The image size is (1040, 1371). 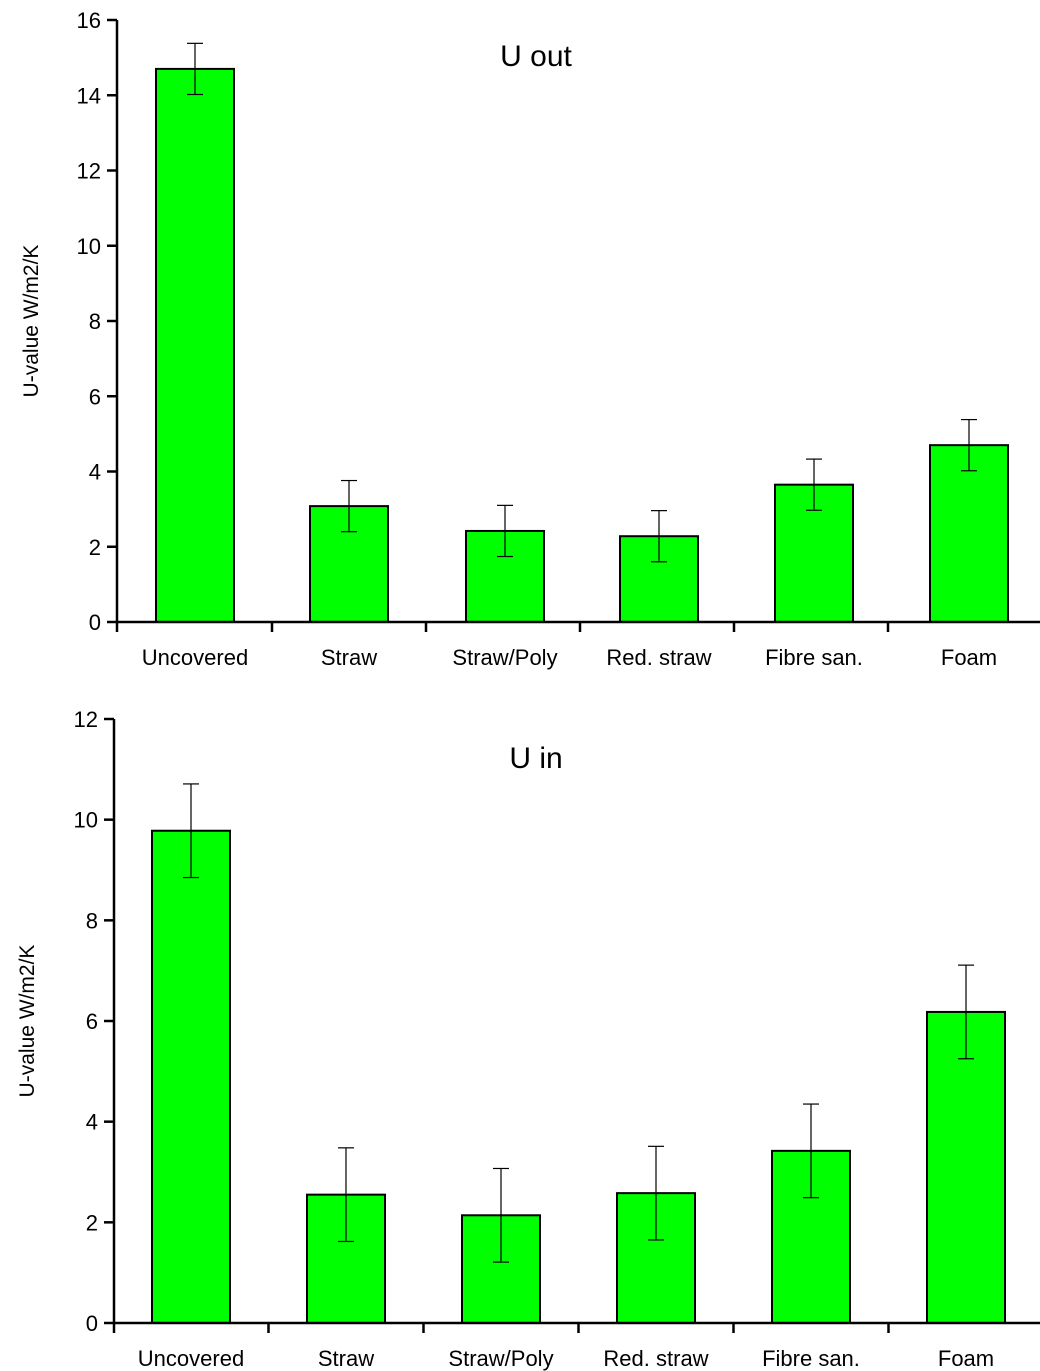 I want to click on y-tick-label: 16, so click(x=89, y=20).